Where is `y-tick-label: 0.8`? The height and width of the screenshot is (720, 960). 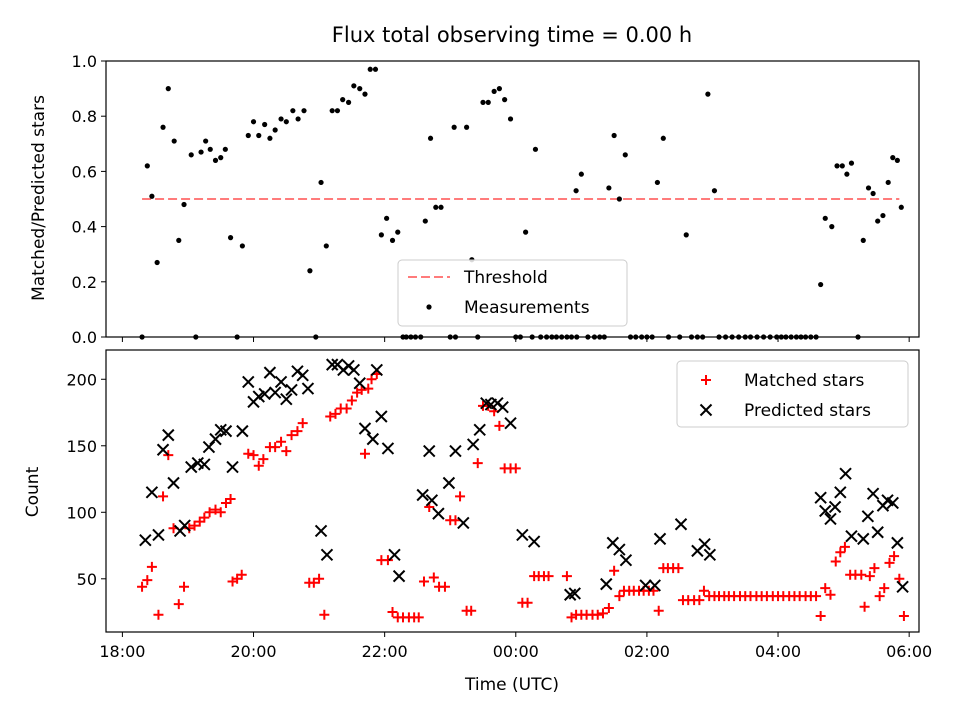 y-tick-label: 0.8 is located at coordinates (84, 116).